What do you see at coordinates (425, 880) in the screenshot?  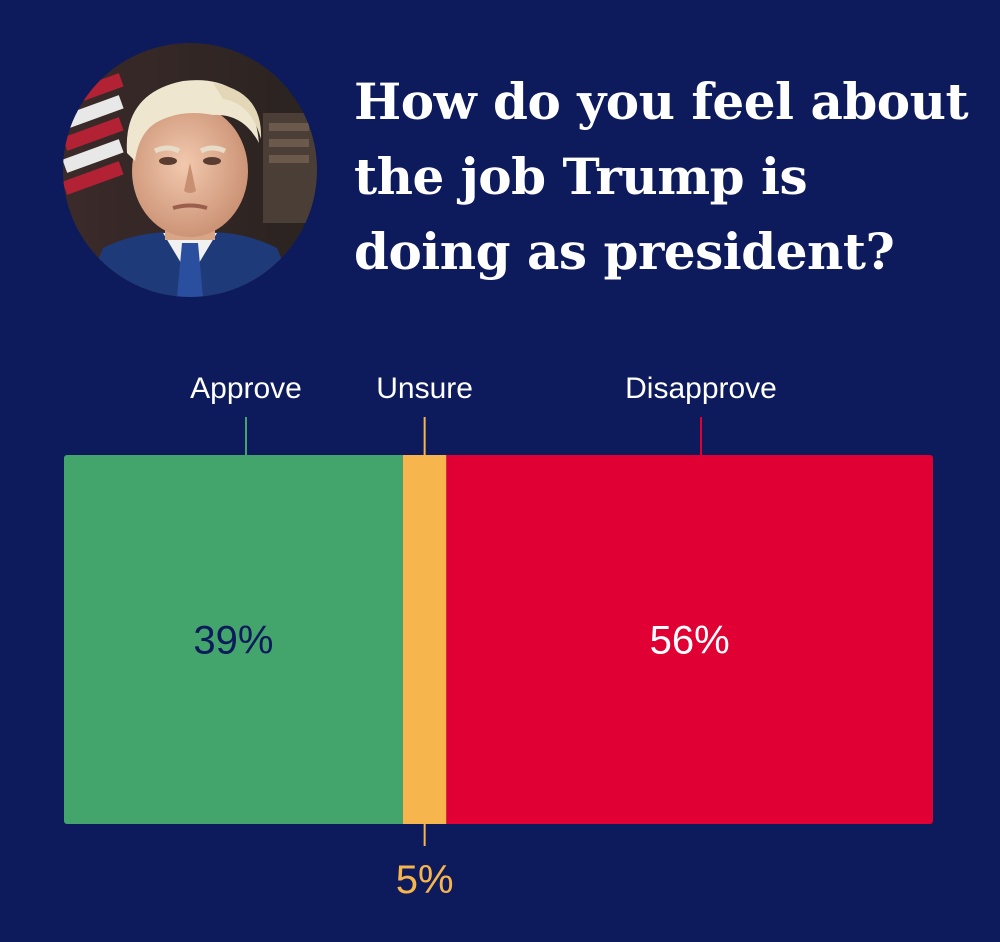 I see `value-label-unsure: 5%` at bounding box center [425, 880].